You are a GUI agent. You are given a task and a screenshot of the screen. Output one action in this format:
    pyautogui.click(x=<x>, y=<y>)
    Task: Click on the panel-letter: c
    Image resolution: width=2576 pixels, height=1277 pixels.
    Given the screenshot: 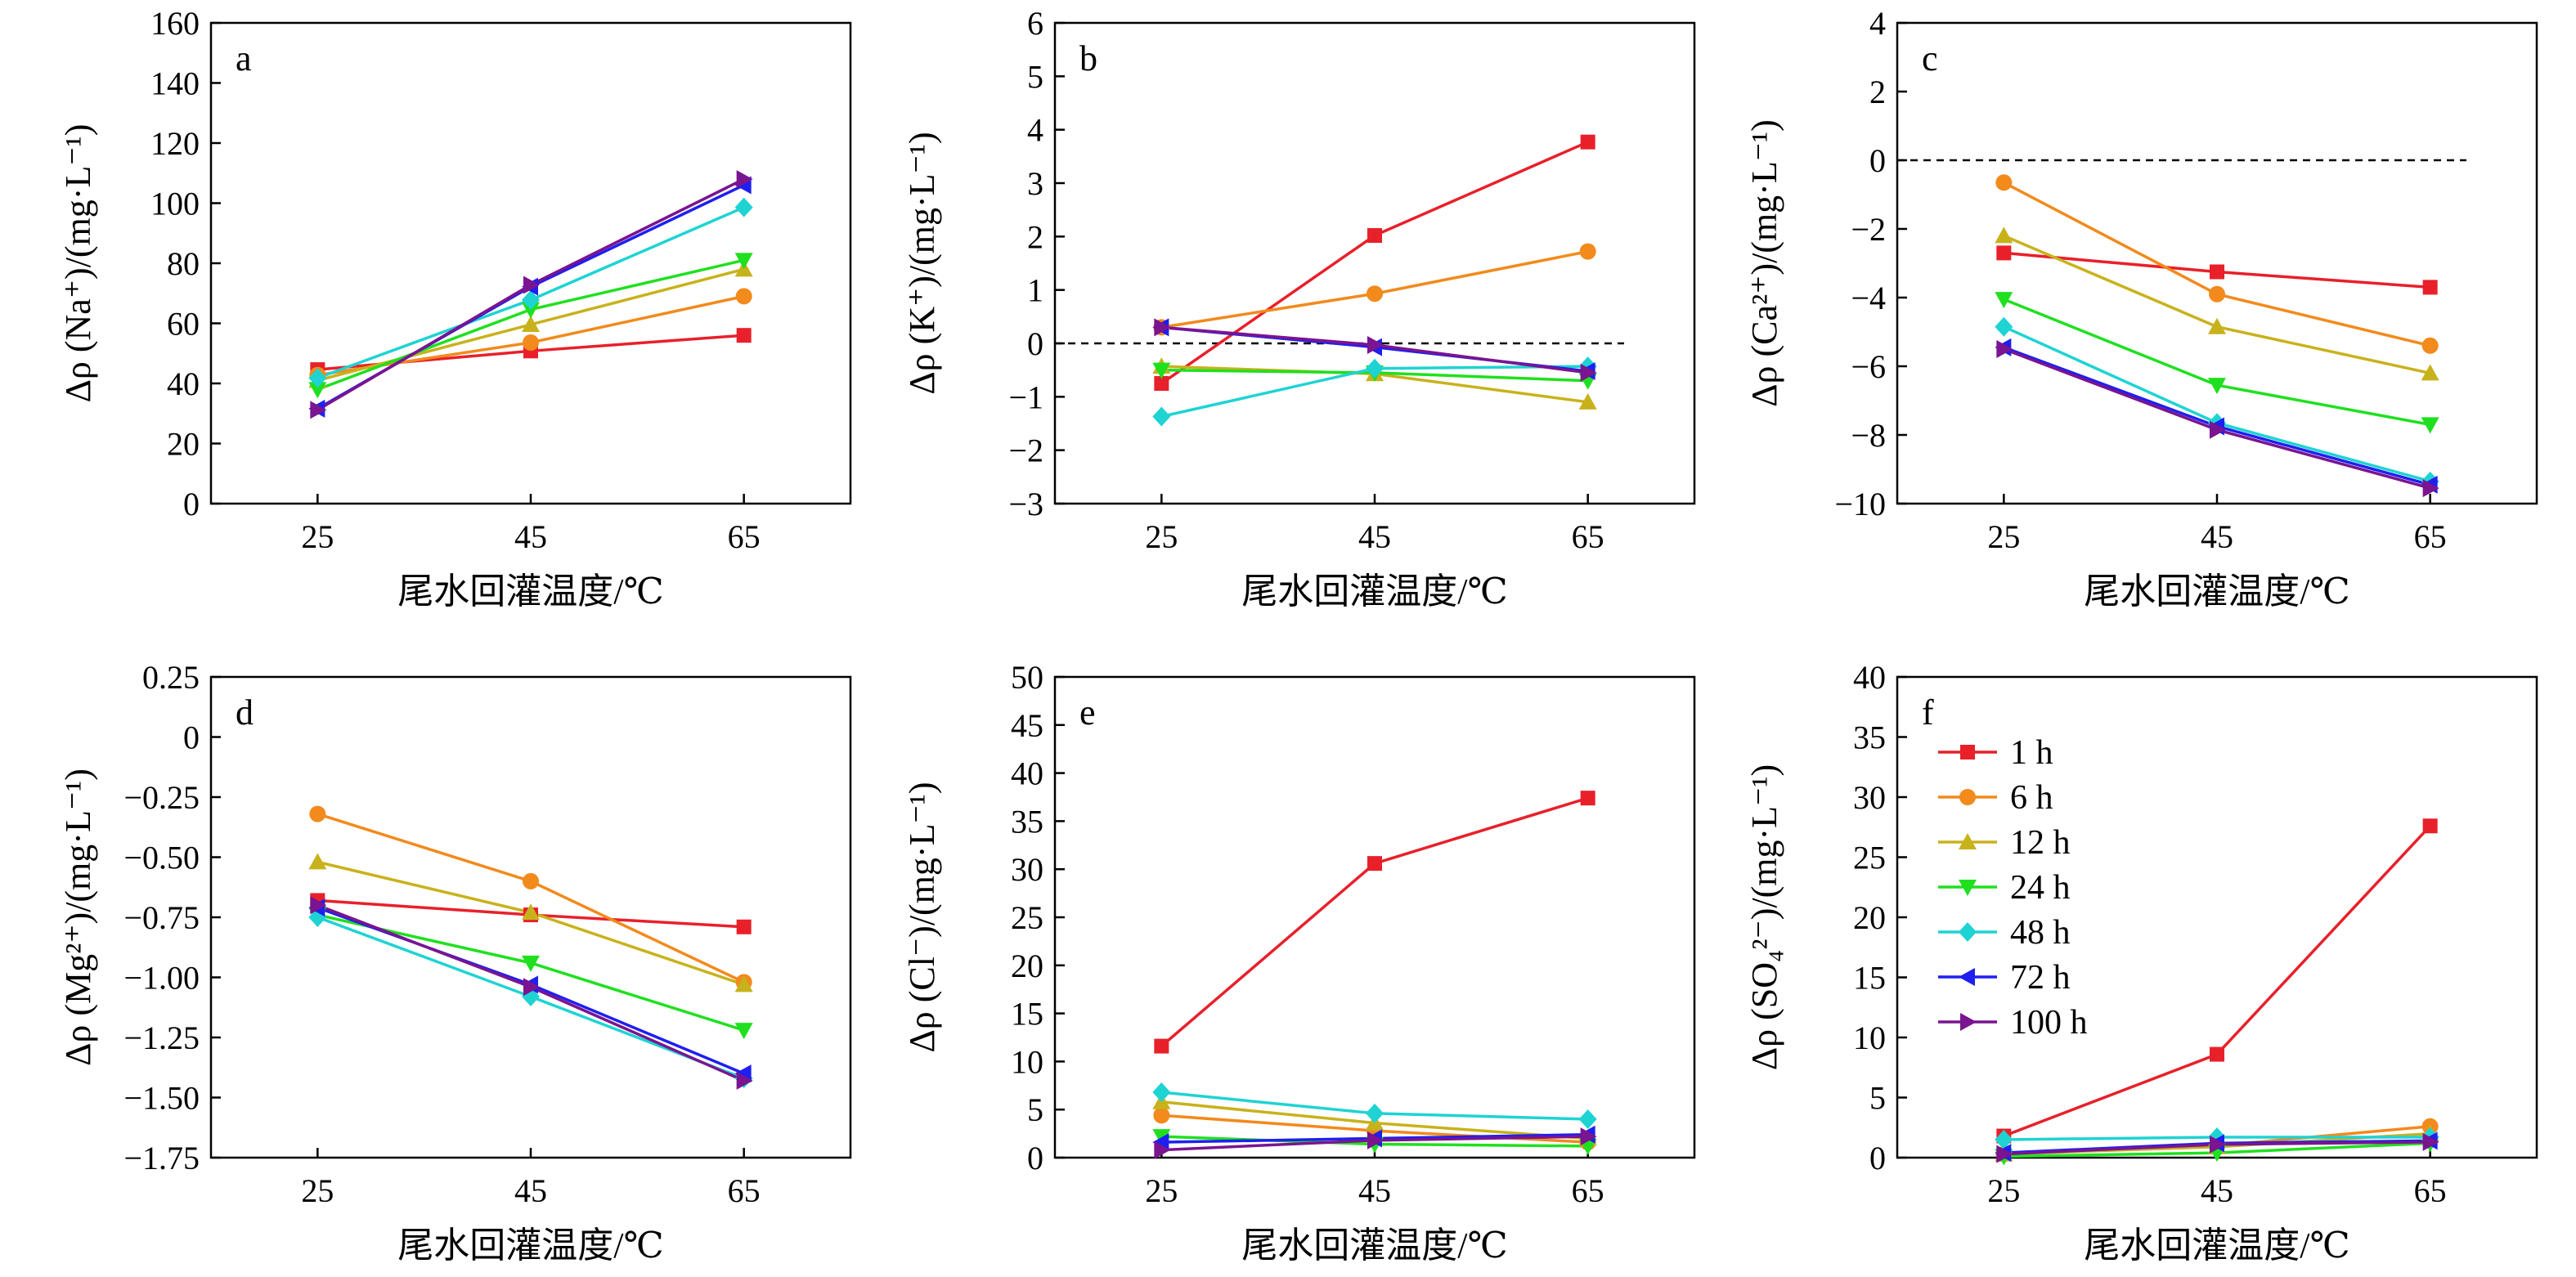 What is the action you would take?
    pyautogui.click(x=1930, y=58)
    